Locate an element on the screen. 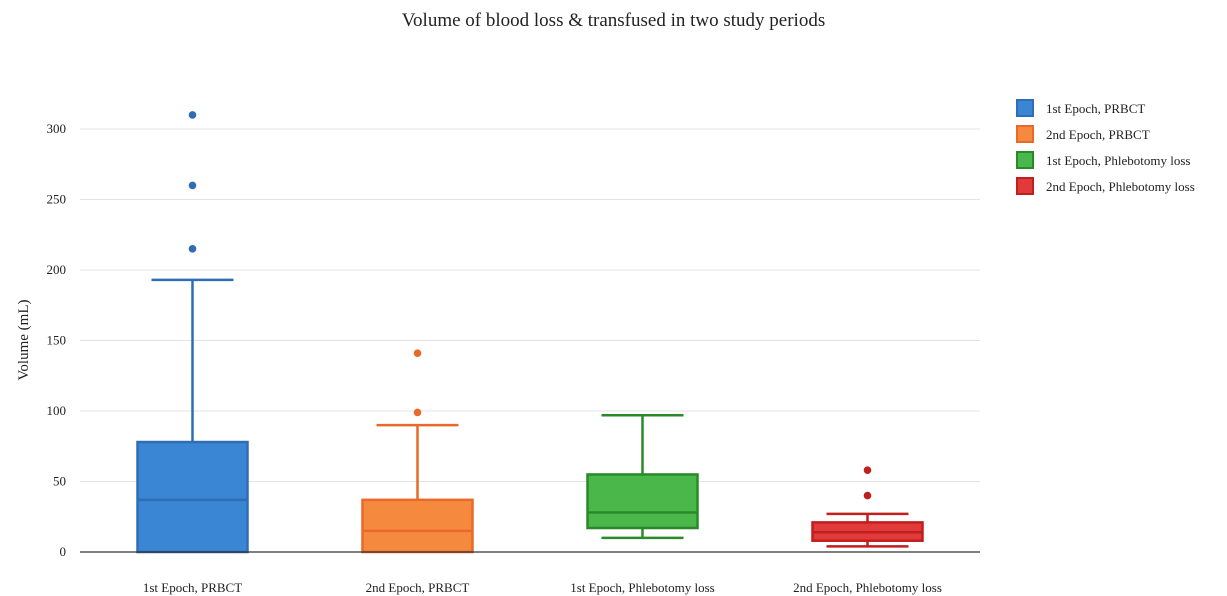 This screenshot has width=1227, height=596. y-tick-label: 300 is located at coordinates (57, 128).